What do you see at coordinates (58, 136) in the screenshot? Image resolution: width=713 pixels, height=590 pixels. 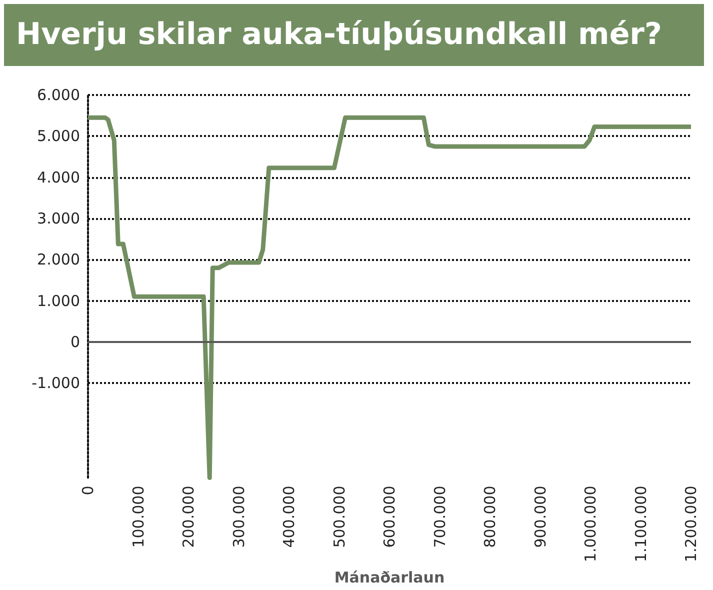 I see `y-tick-label: 5.000` at bounding box center [58, 136].